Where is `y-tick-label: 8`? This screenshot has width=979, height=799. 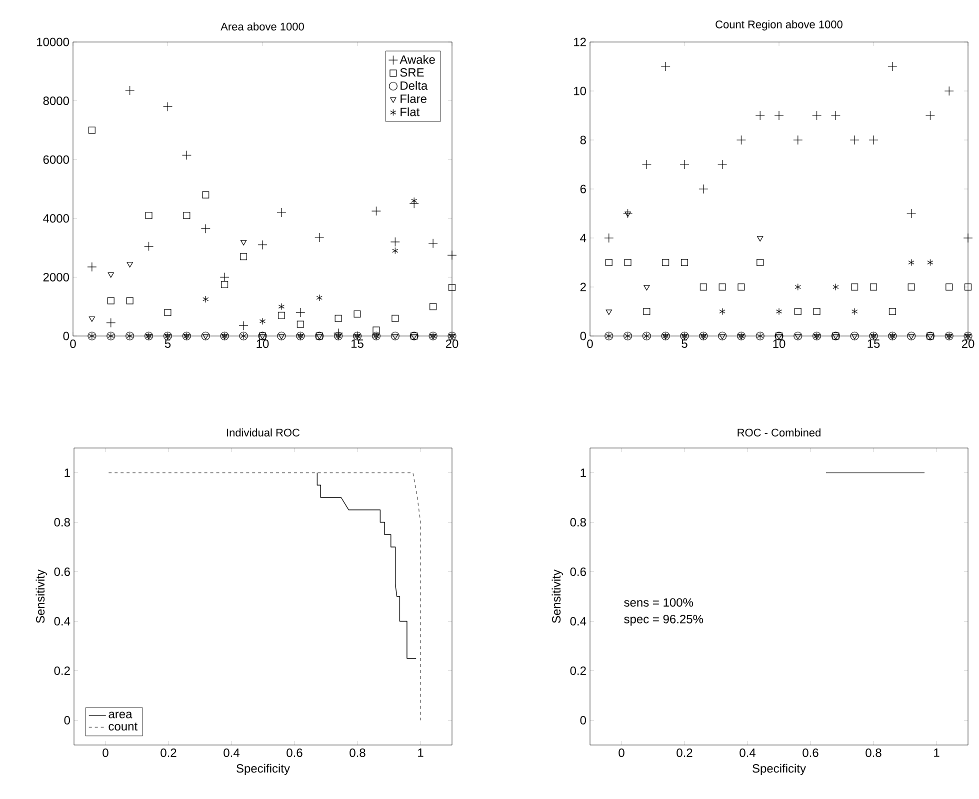
y-tick-label: 8 is located at coordinates (583, 140).